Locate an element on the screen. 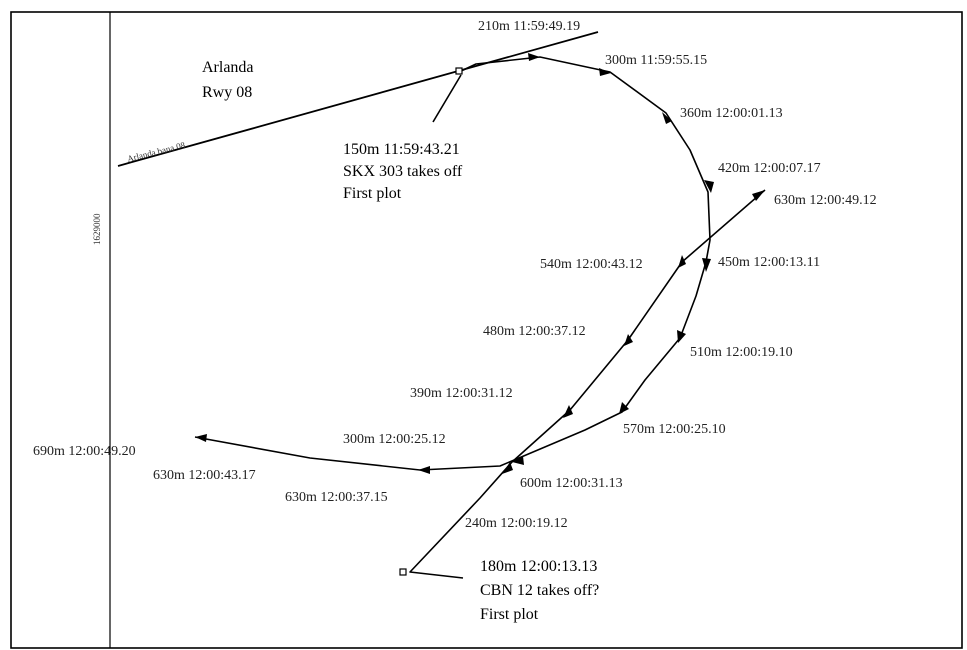 The width and height of the screenshot is (967, 650). plot-label-skx303-5: 450m 12:00:13.11 is located at coordinates (769, 262).